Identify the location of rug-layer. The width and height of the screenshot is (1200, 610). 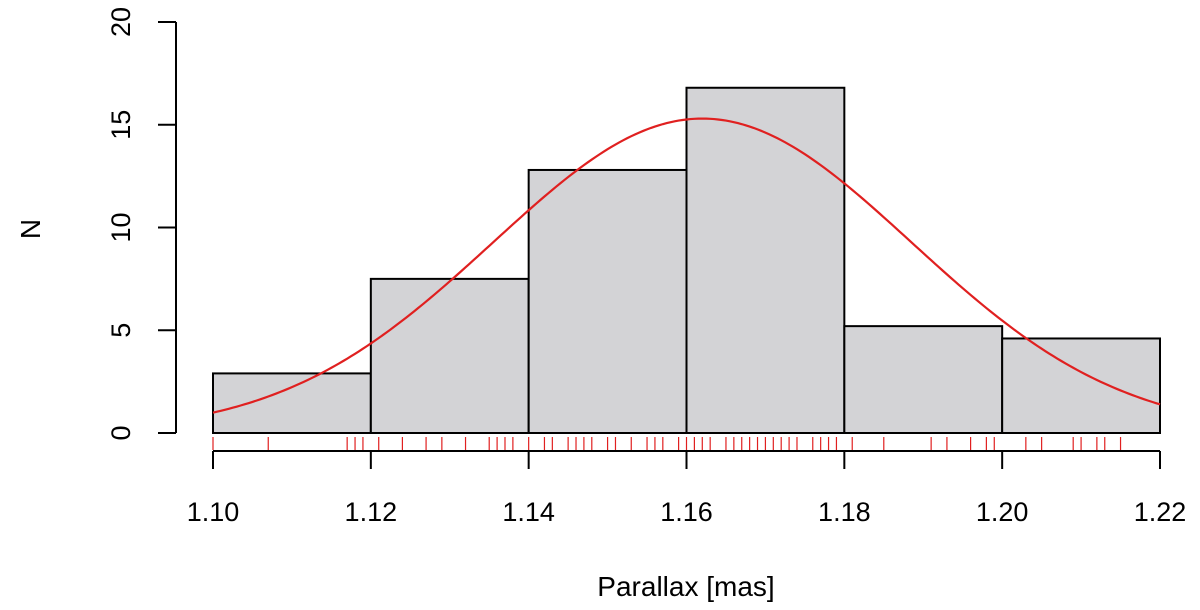
(667, 443).